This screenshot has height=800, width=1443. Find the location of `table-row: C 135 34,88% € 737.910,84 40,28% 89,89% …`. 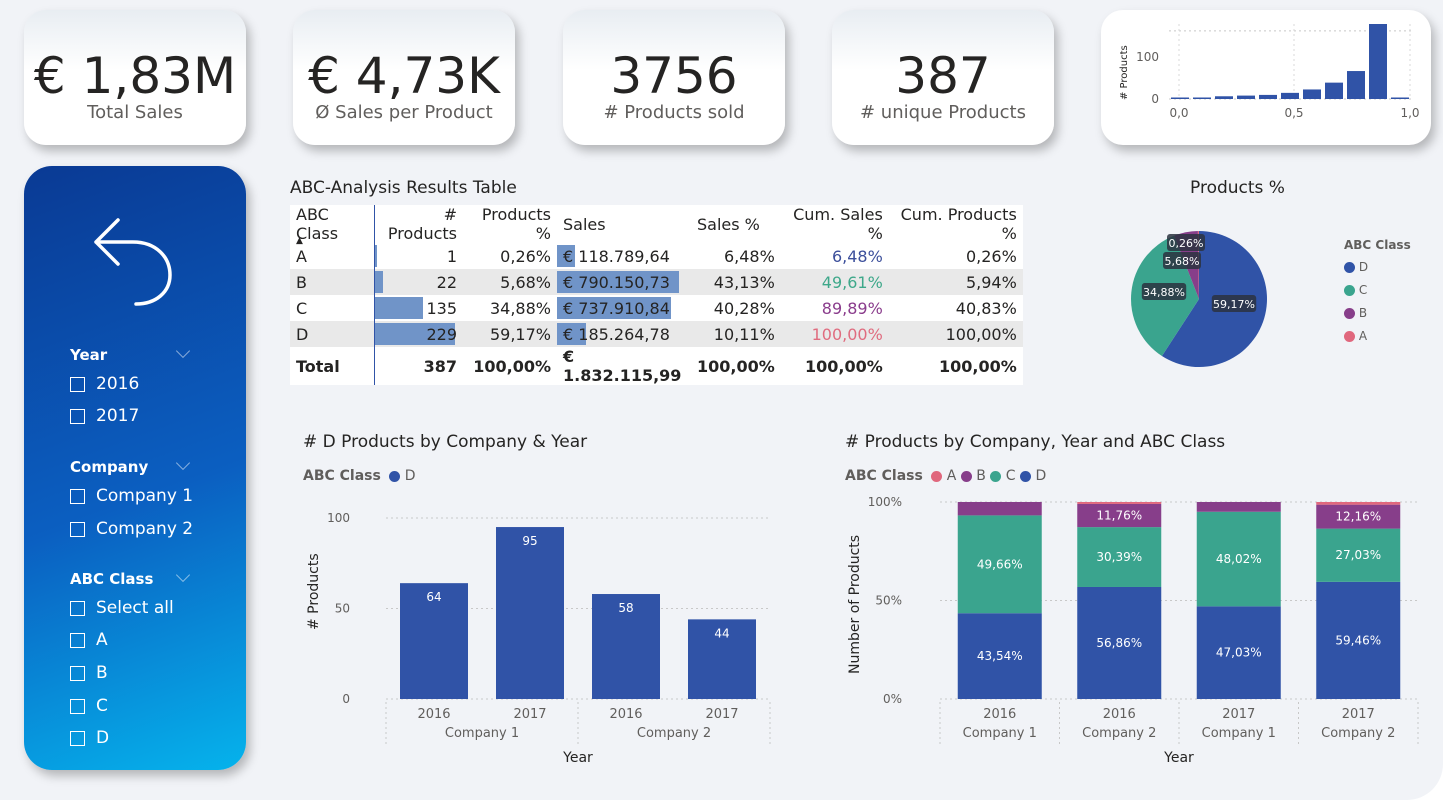

table-row: C 135 34,88% € 737.910,84 40,28% 89,89% … is located at coordinates (656, 308).